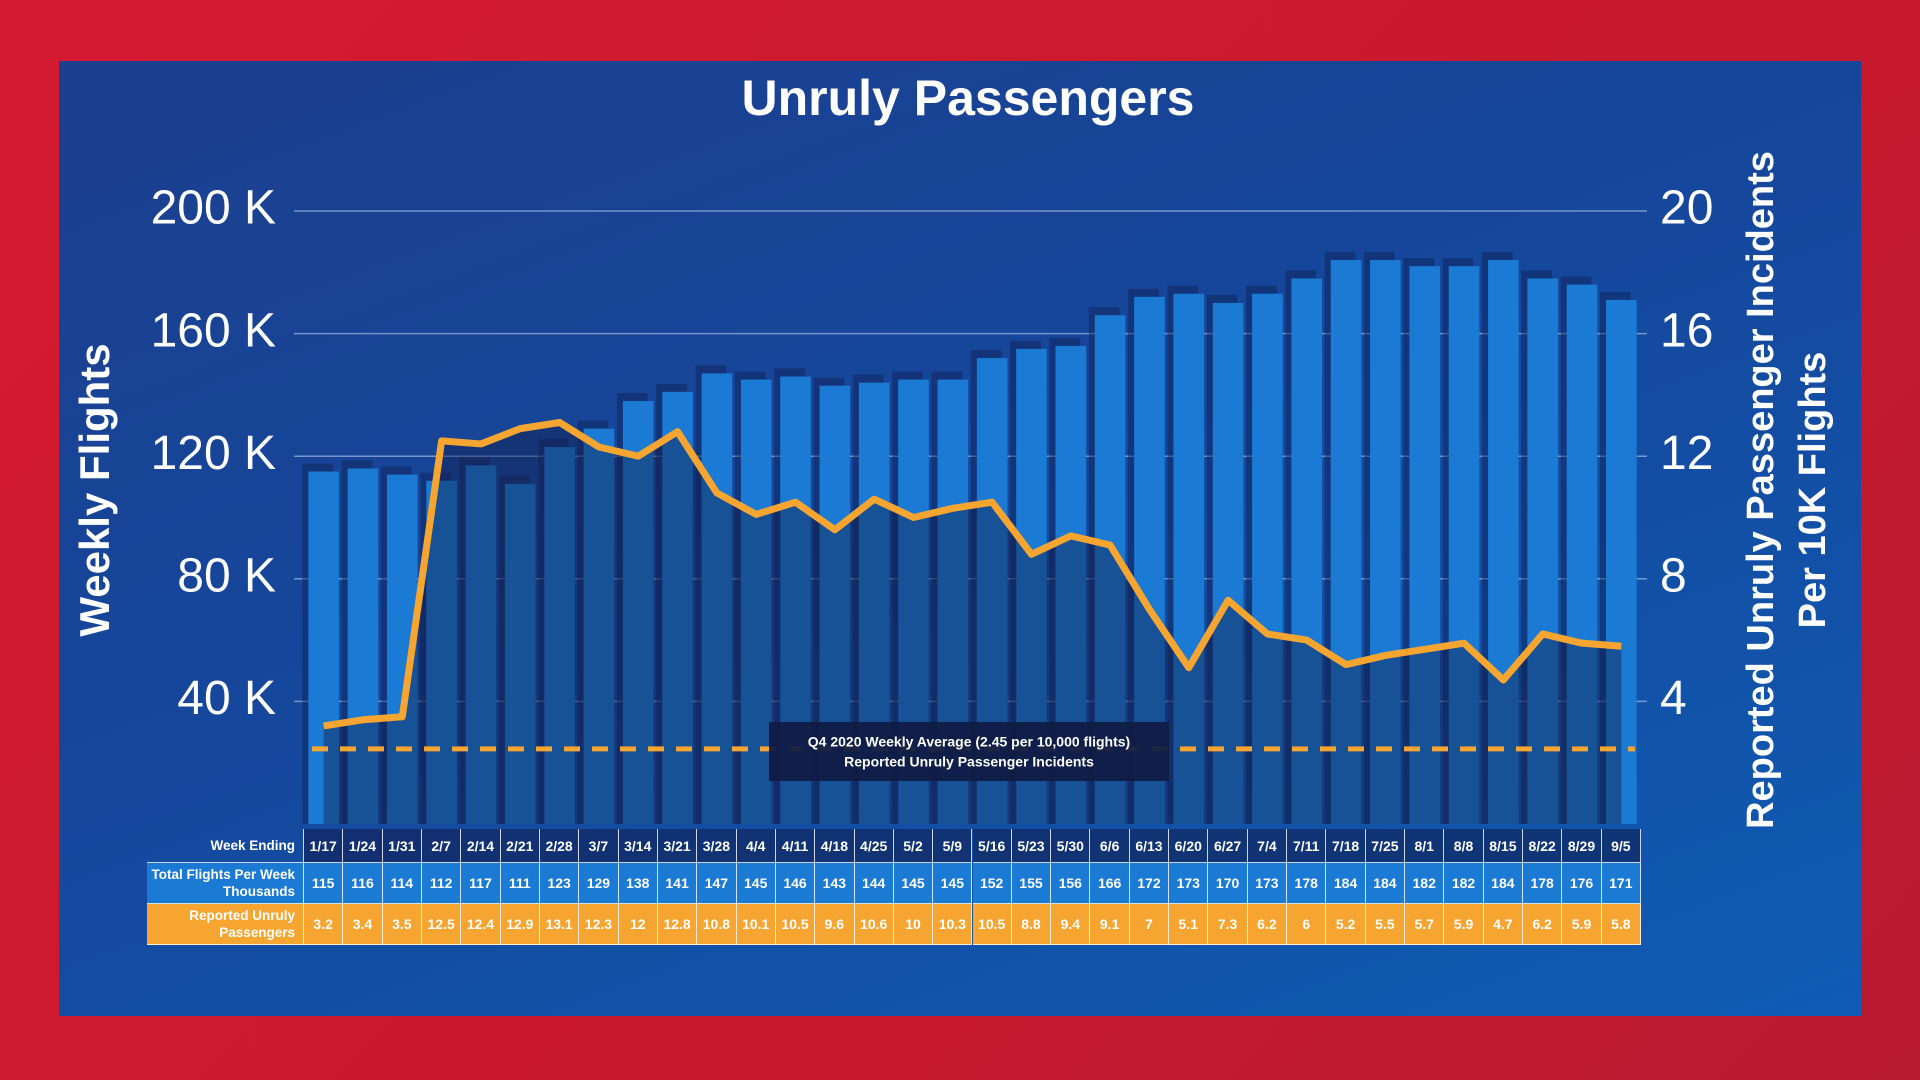 The width and height of the screenshot is (1920, 1080). Describe the element at coordinates (324, 846) in the screenshot. I see `x-tick-label: 1/17` at that location.